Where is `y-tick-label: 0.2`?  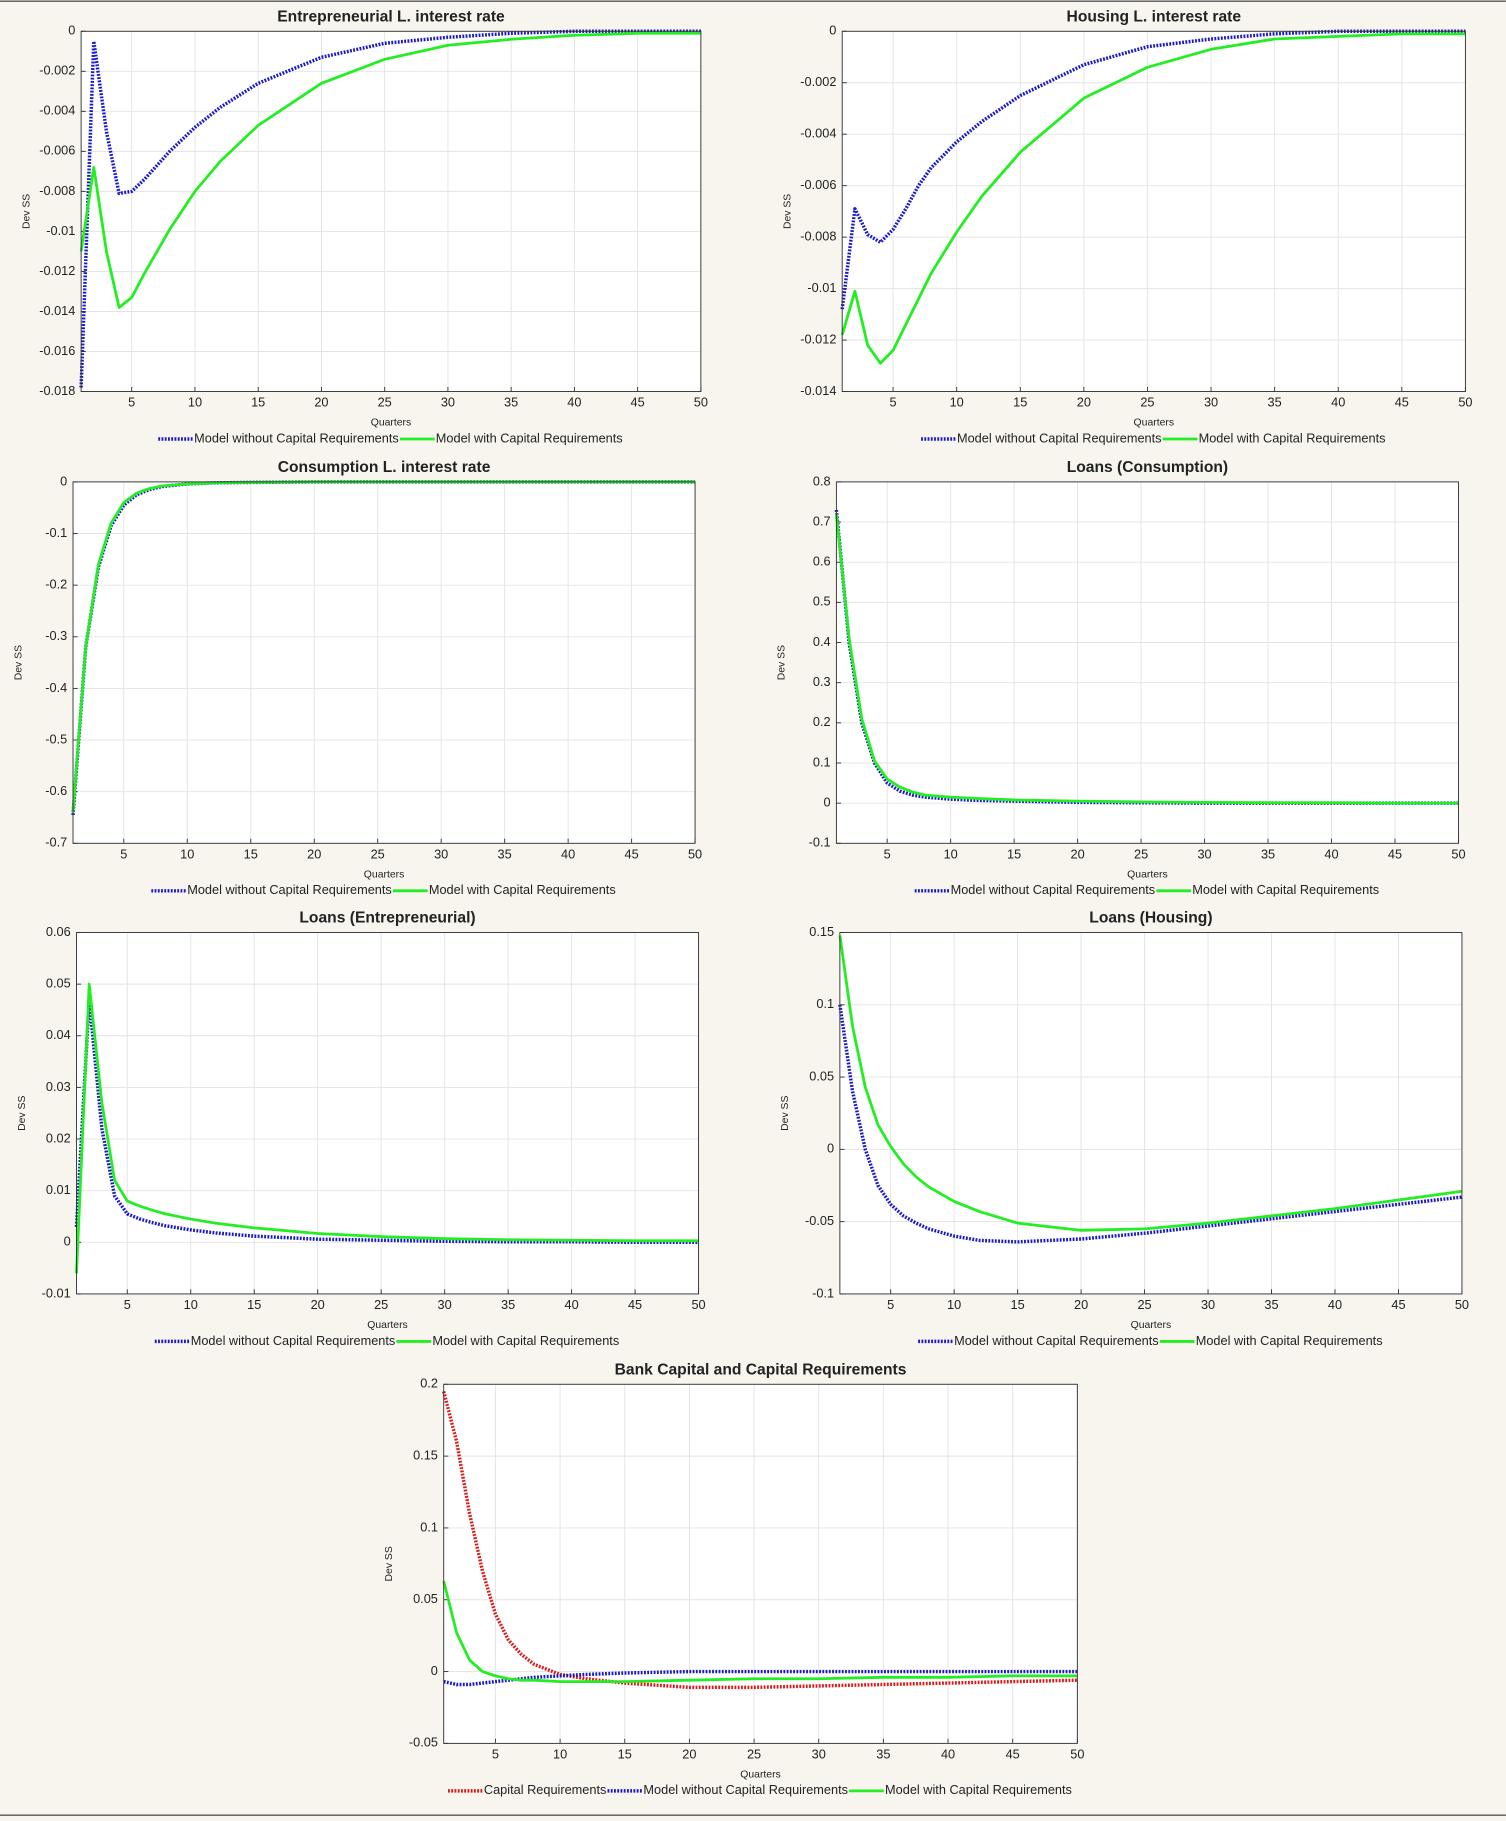 y-tick-label: 0.2 is located at coordinates (429, 1383).